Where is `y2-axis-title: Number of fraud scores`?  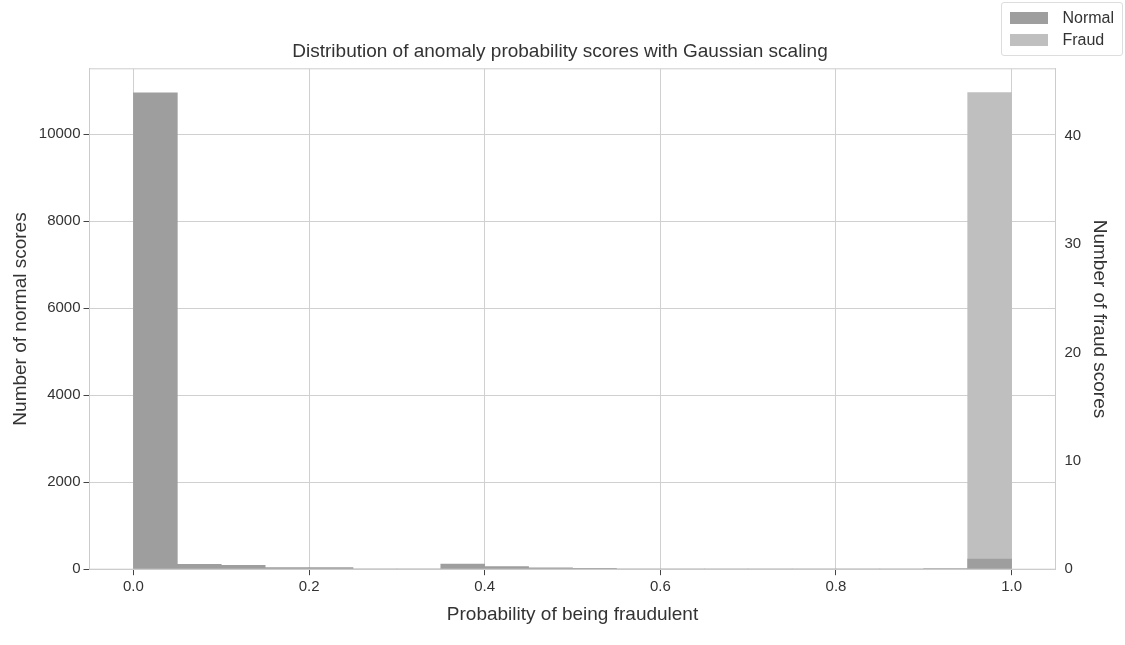
y2-axis-title: Number of fraud scores is located at coordinates (1101, 319).